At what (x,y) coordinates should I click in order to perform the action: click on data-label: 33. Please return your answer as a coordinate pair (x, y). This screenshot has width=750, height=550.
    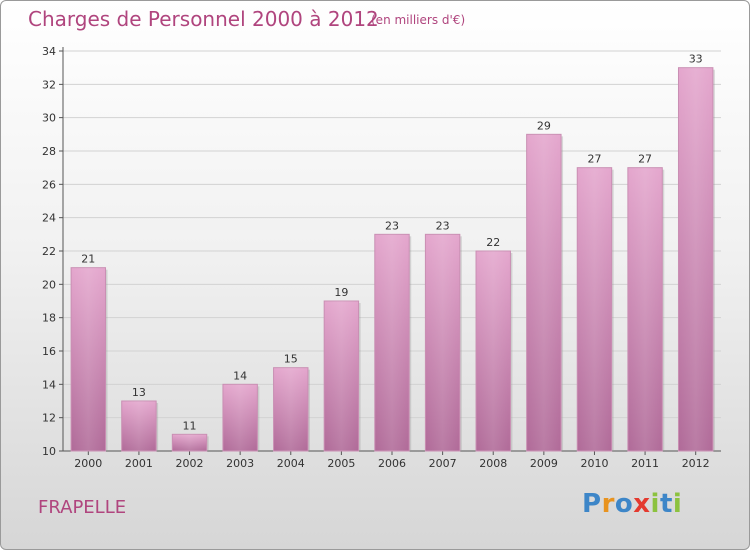
    Looking at the image, I should click on (696, 59).